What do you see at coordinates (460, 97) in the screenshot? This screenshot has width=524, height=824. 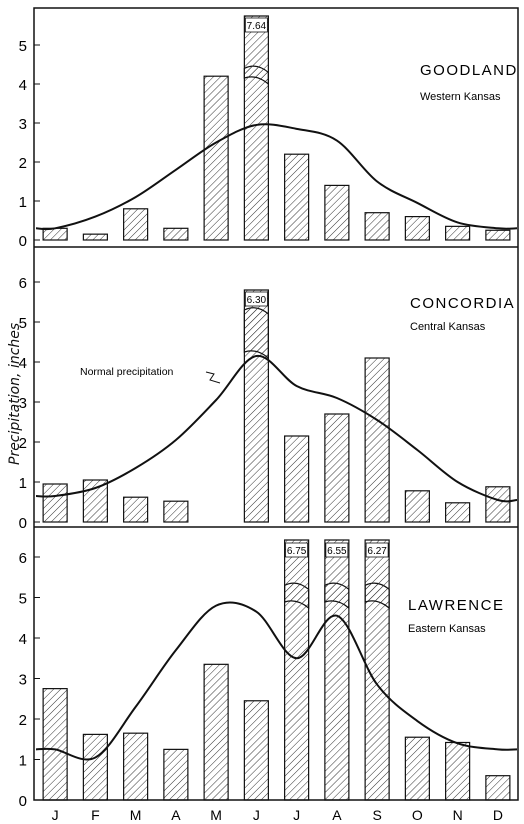 I see `station-region: Western Kansas` at bounding box center [460, 97].